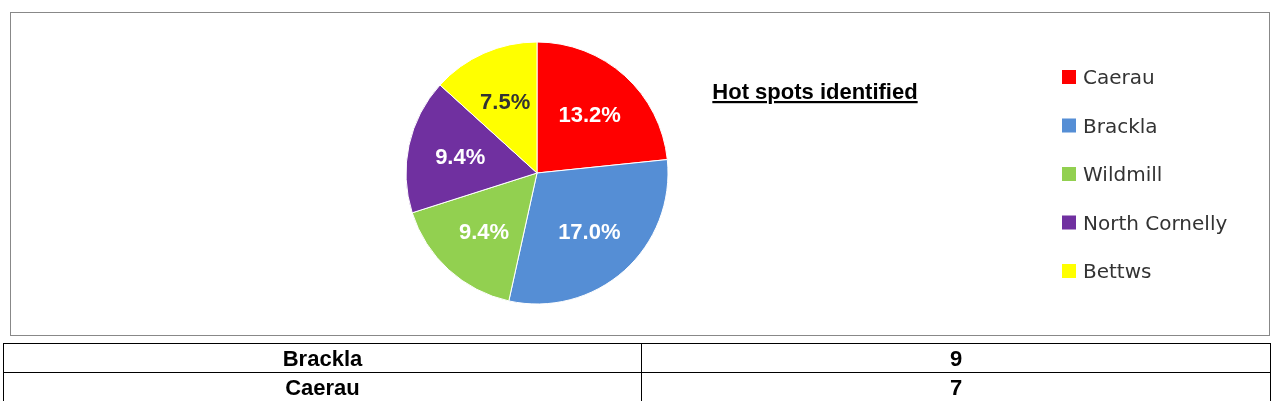  Describe the element at coordinates (589, 115) in the screenshot. I see `data-label: 13.2%` at that location.